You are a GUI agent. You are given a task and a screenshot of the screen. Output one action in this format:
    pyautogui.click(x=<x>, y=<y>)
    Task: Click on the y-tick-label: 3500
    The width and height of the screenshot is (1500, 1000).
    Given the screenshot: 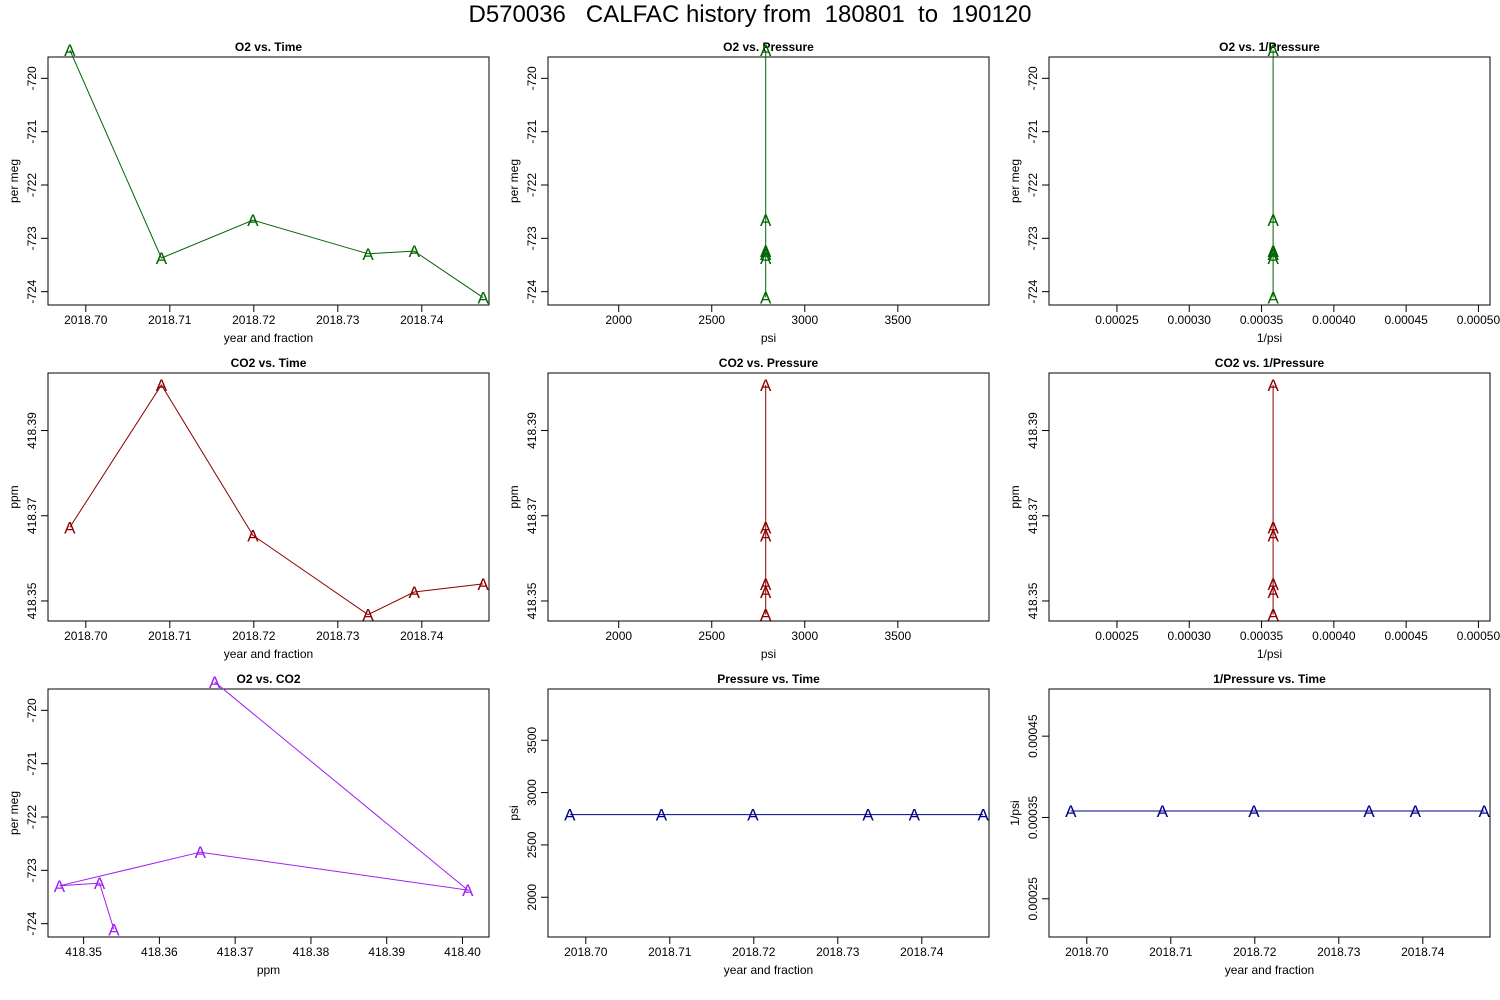 What is the action you would take?
    pyautogui.click(x=532, y=740)
    